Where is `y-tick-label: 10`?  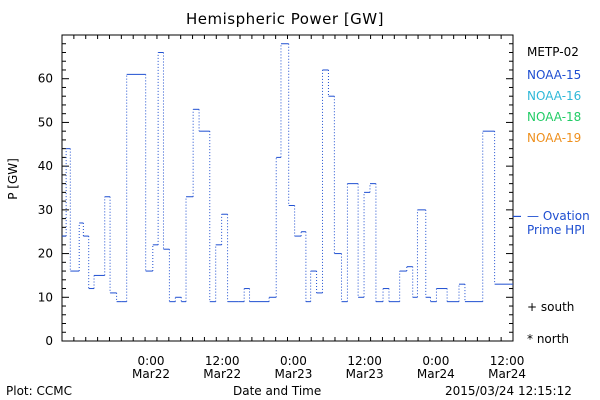 y-tick-label: 10 is located at coordinates (45, 297).